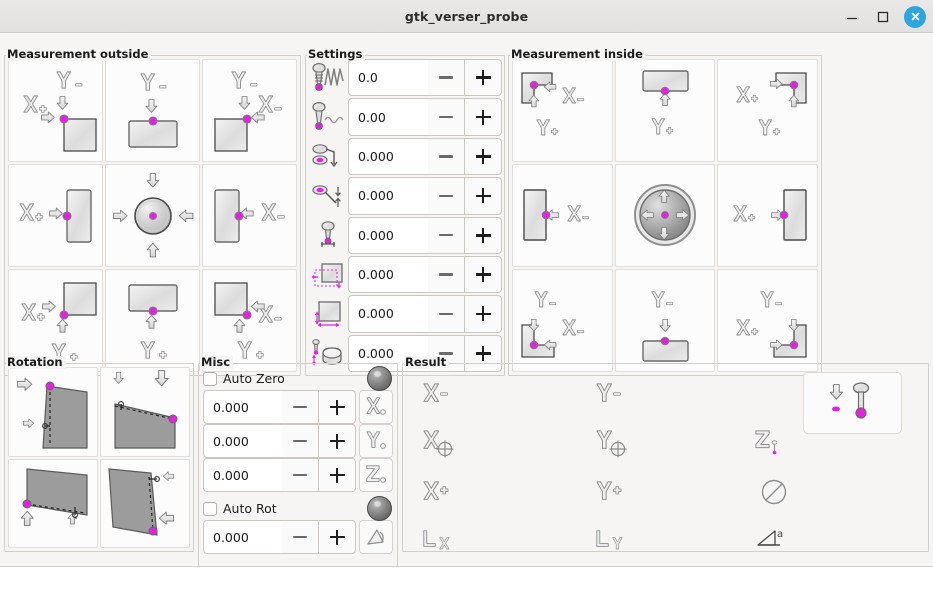 Image resolution: width=933 pixels, height=609 pixels. Describe the element at coordinates (328, 353) in the screenshot. I see `tool-diameter-icon` at that location.